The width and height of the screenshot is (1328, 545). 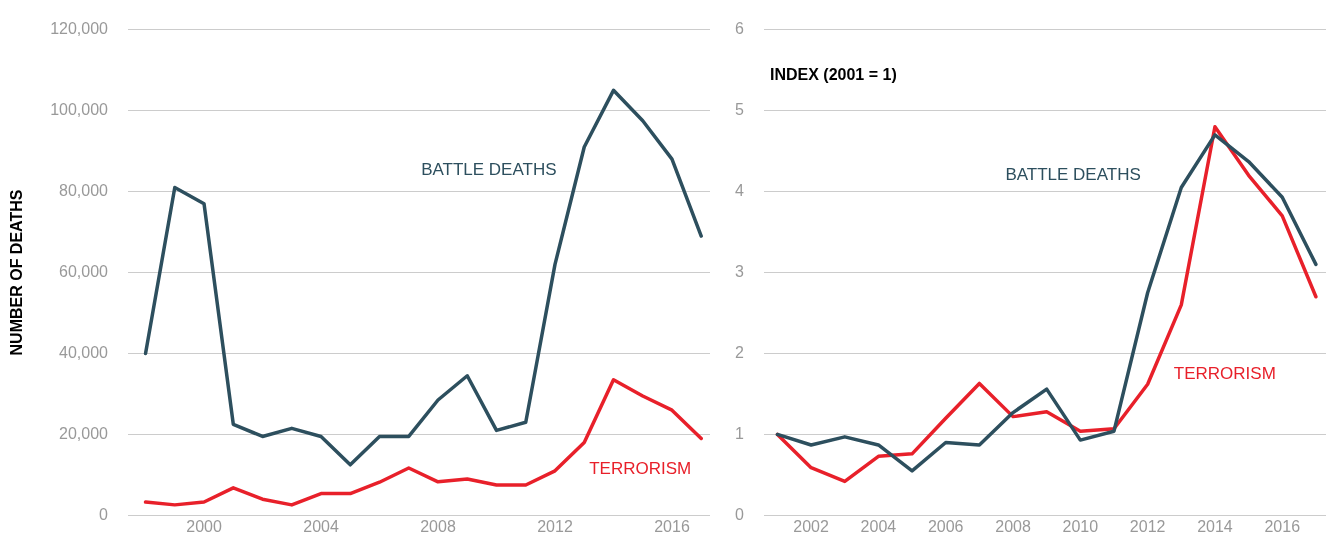 What do you see at coordinates (84, 271) in the screenshot?
I see `y-tick-label: 60,000` at bounding box center [84, 271].